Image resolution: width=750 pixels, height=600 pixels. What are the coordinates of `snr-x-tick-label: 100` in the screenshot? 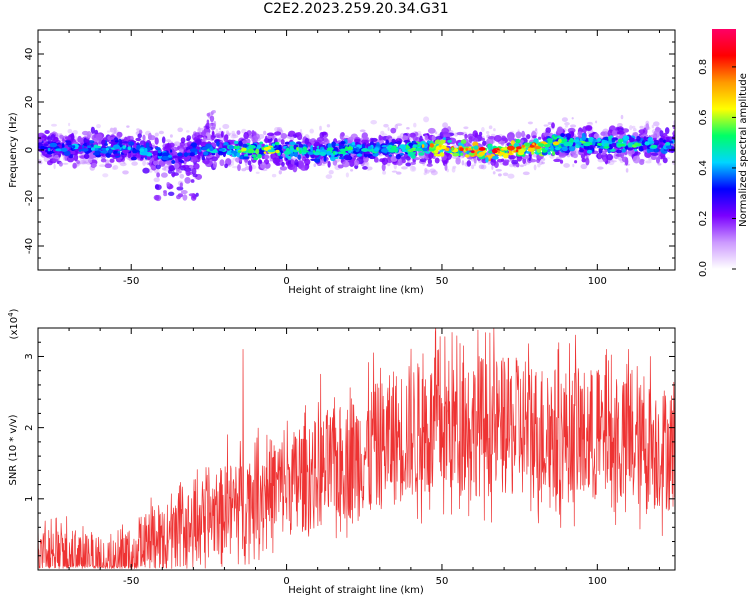 It's located at (597, 581).